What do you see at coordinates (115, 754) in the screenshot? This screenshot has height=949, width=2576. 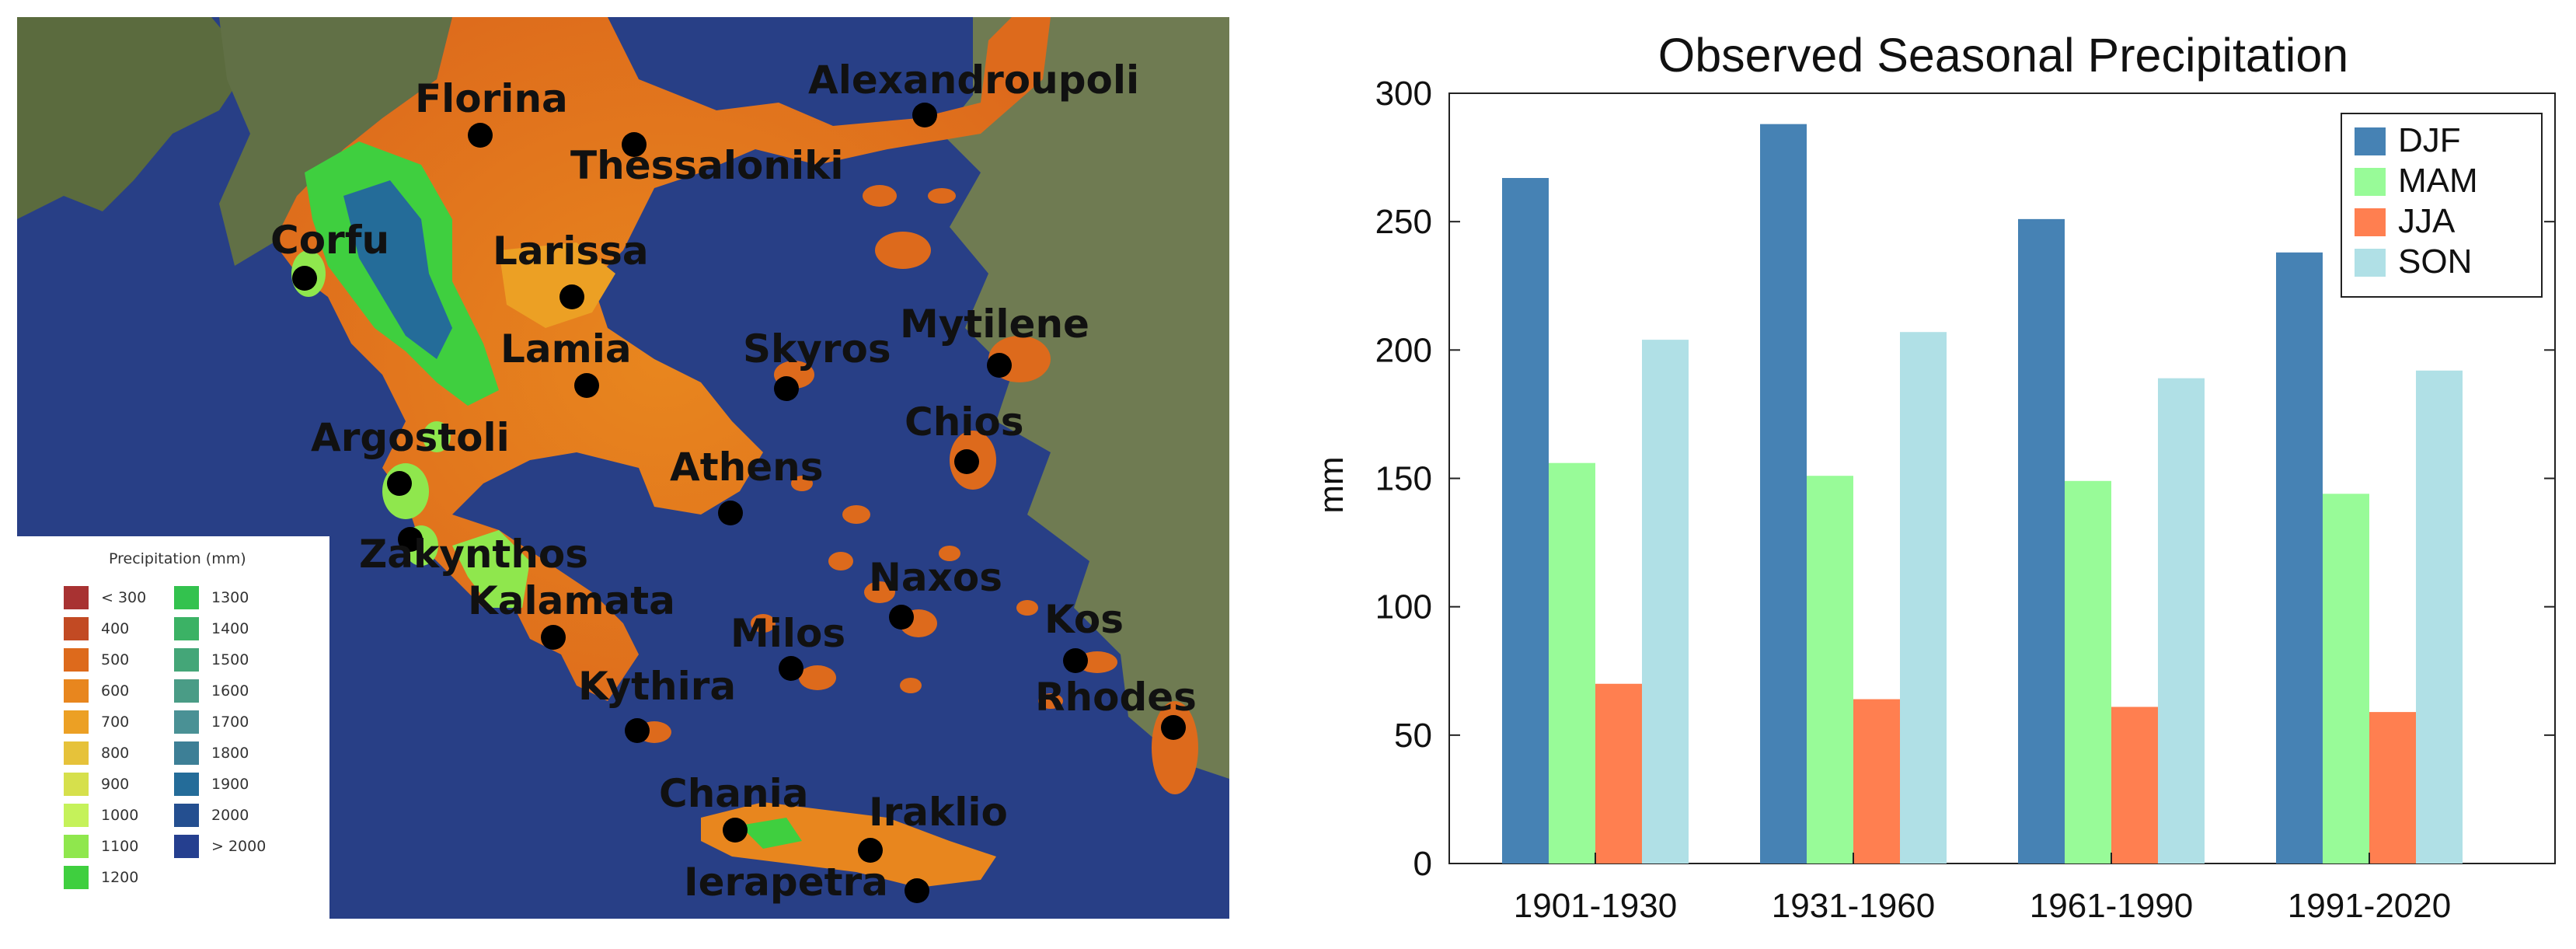 I see `legend-label: 800` at bounding box center [115, 754].